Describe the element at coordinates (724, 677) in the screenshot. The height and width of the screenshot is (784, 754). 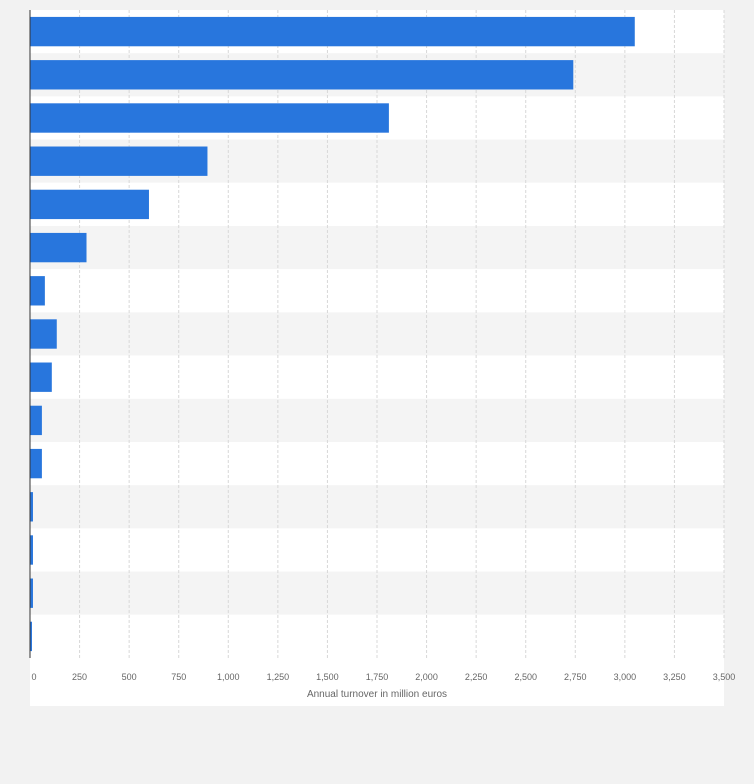
I see `x-tick-label: 3,500` at that location.